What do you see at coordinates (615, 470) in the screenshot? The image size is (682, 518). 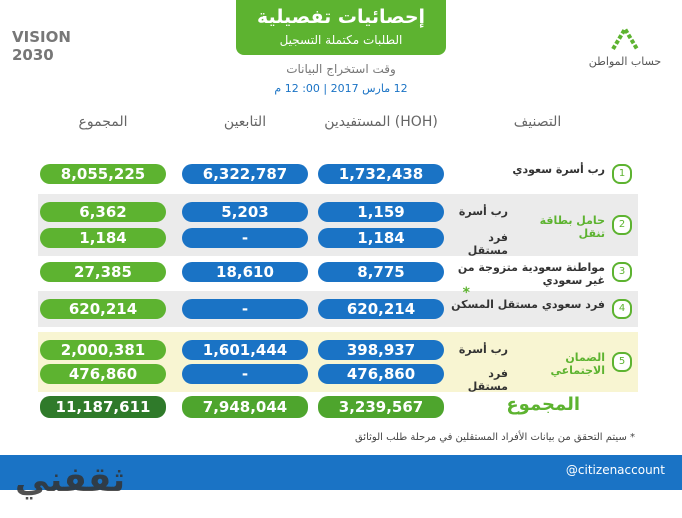 I see `footer-handle: @citizenaccount` at bounding box center [615, 470].